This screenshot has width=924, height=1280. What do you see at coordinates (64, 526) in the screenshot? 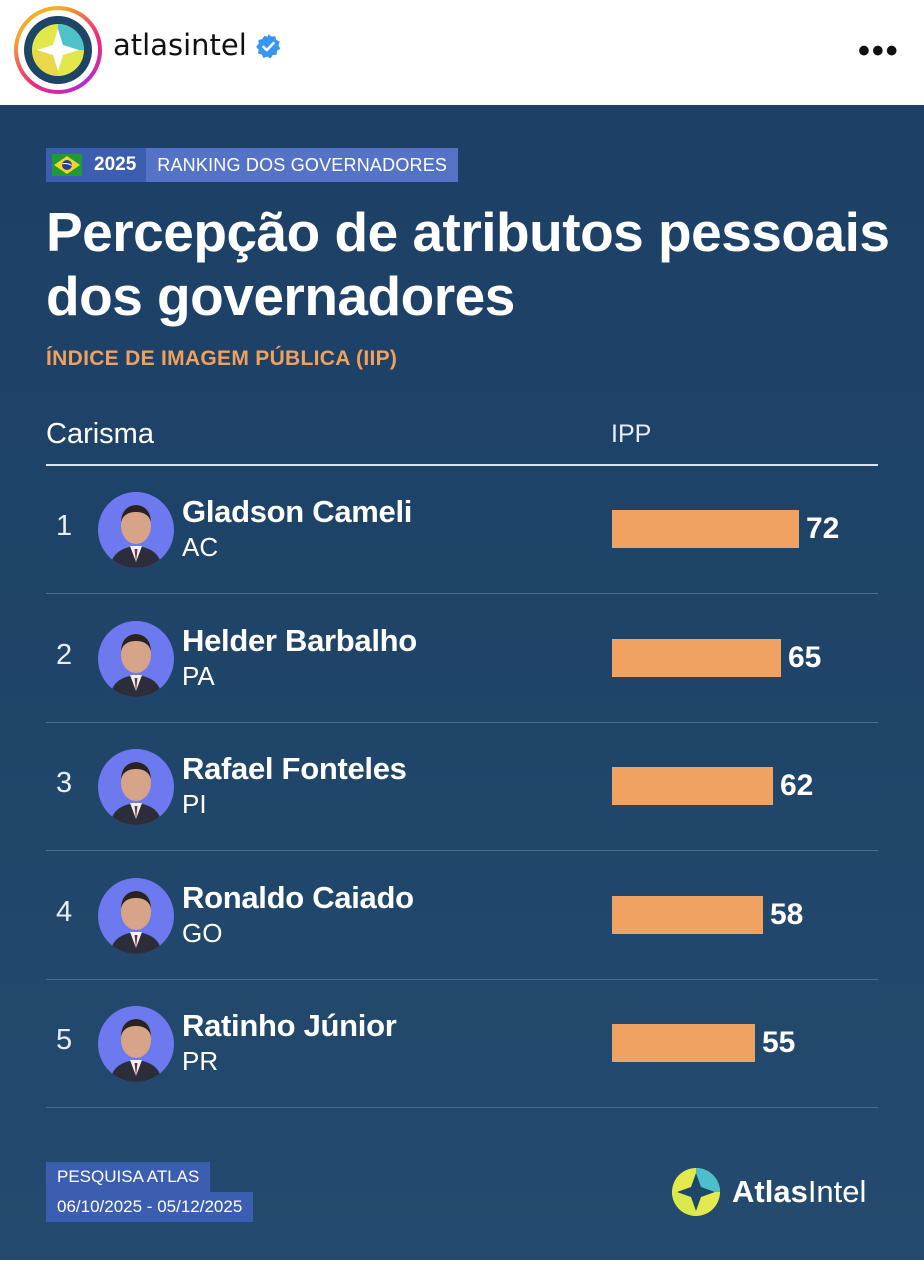
I see `rank-number: 1` at bounding box center [64, 526].